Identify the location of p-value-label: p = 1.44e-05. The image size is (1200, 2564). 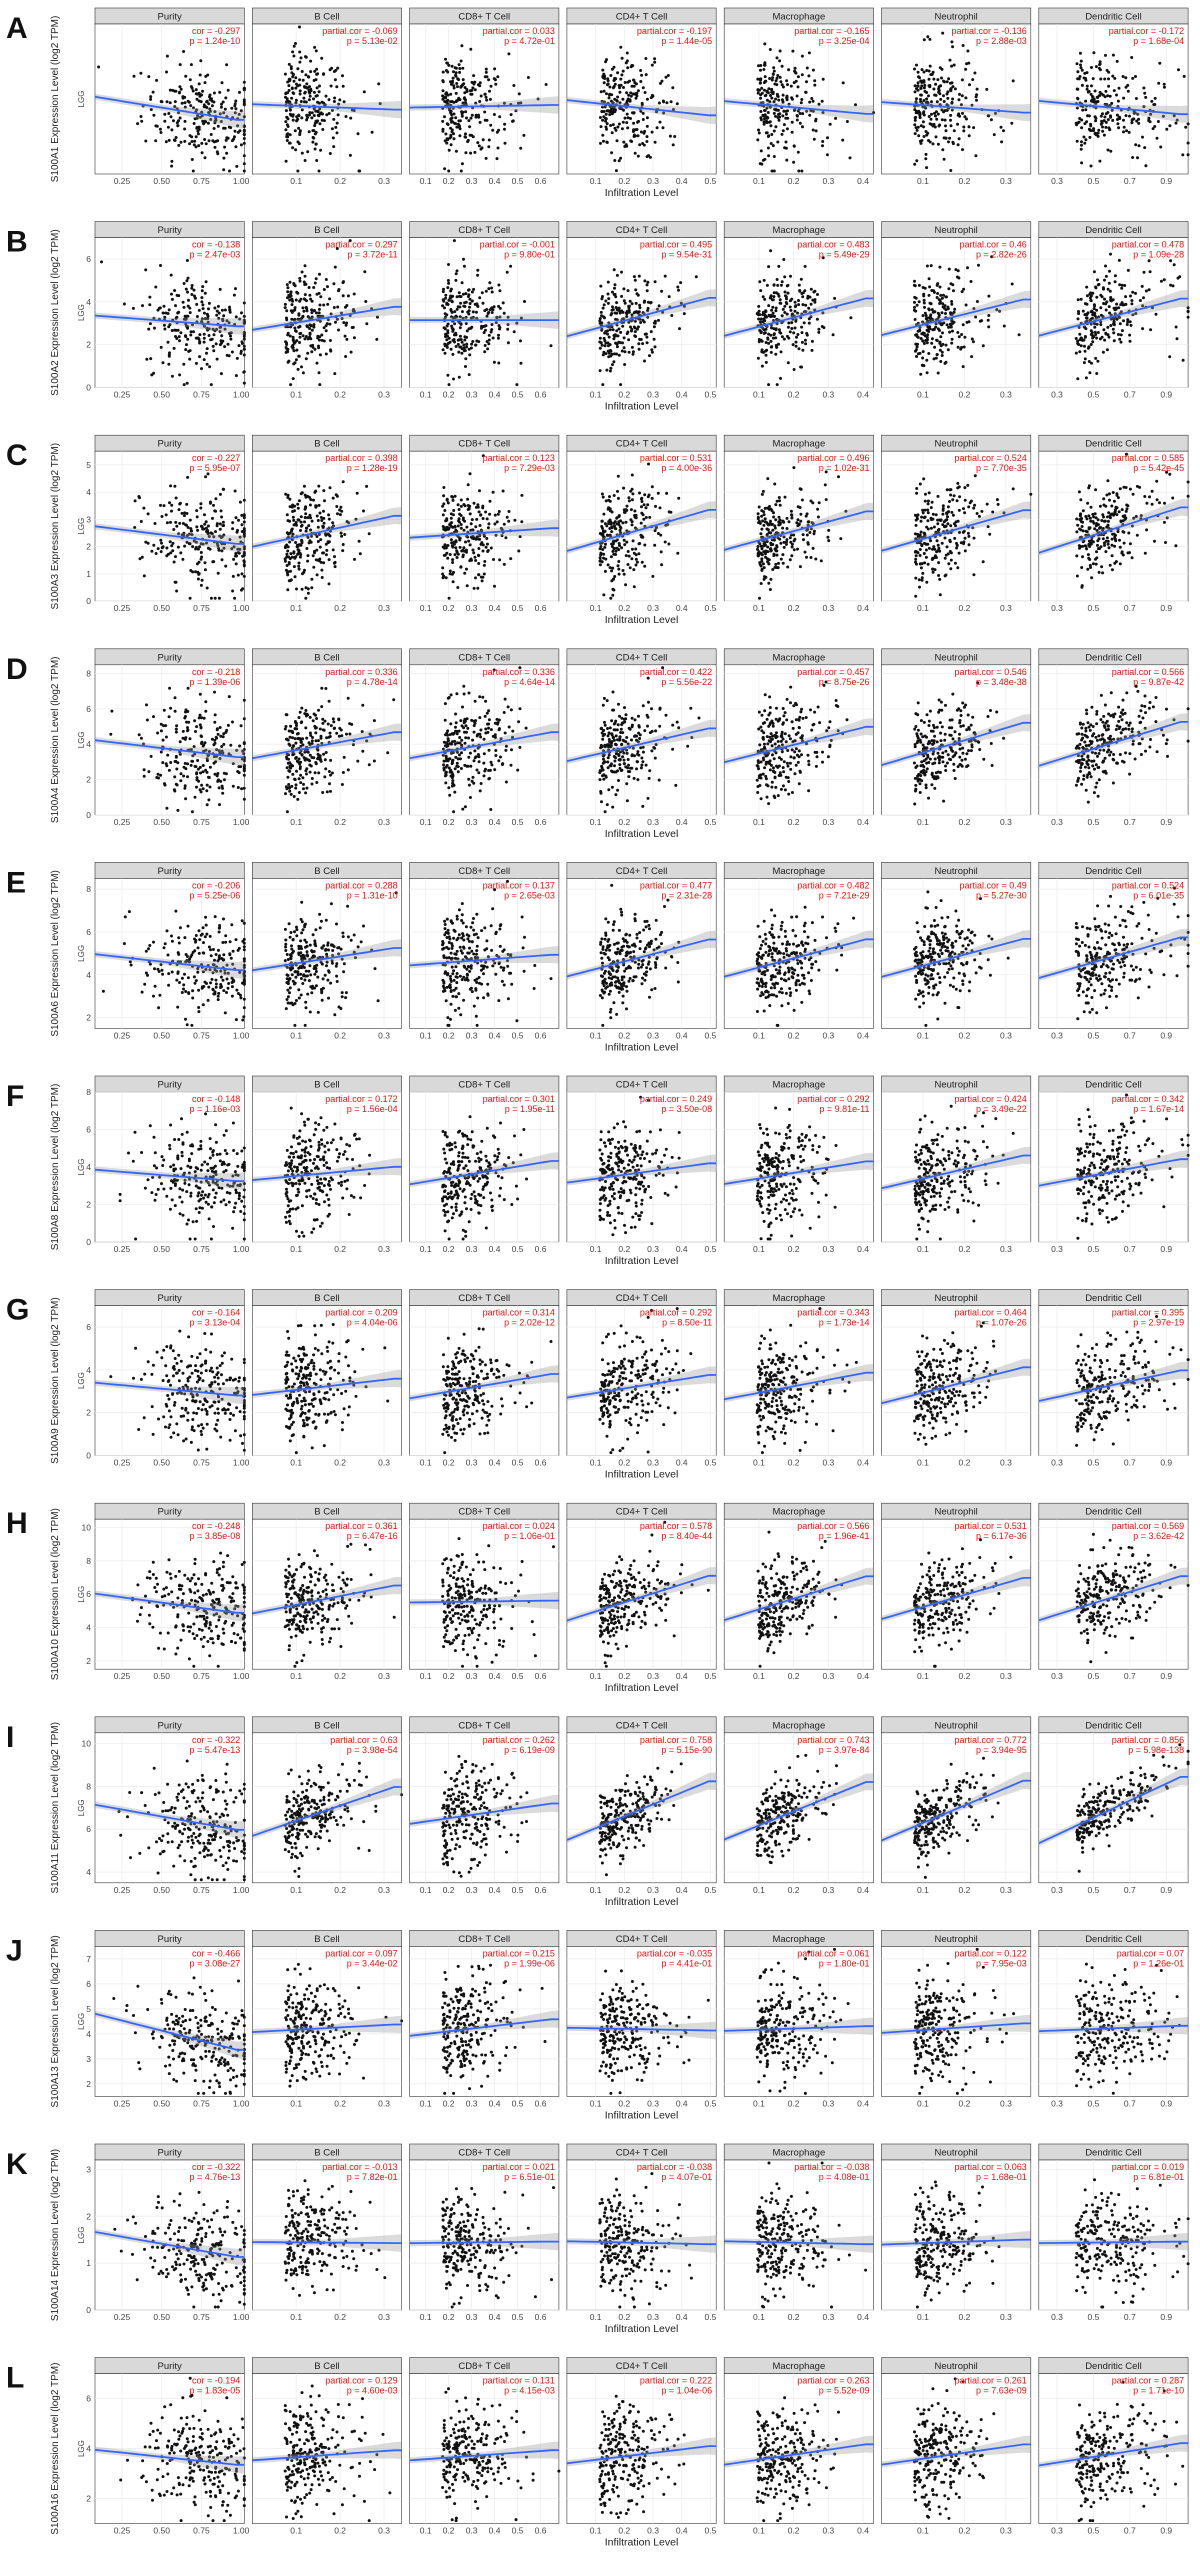
(686, 41).